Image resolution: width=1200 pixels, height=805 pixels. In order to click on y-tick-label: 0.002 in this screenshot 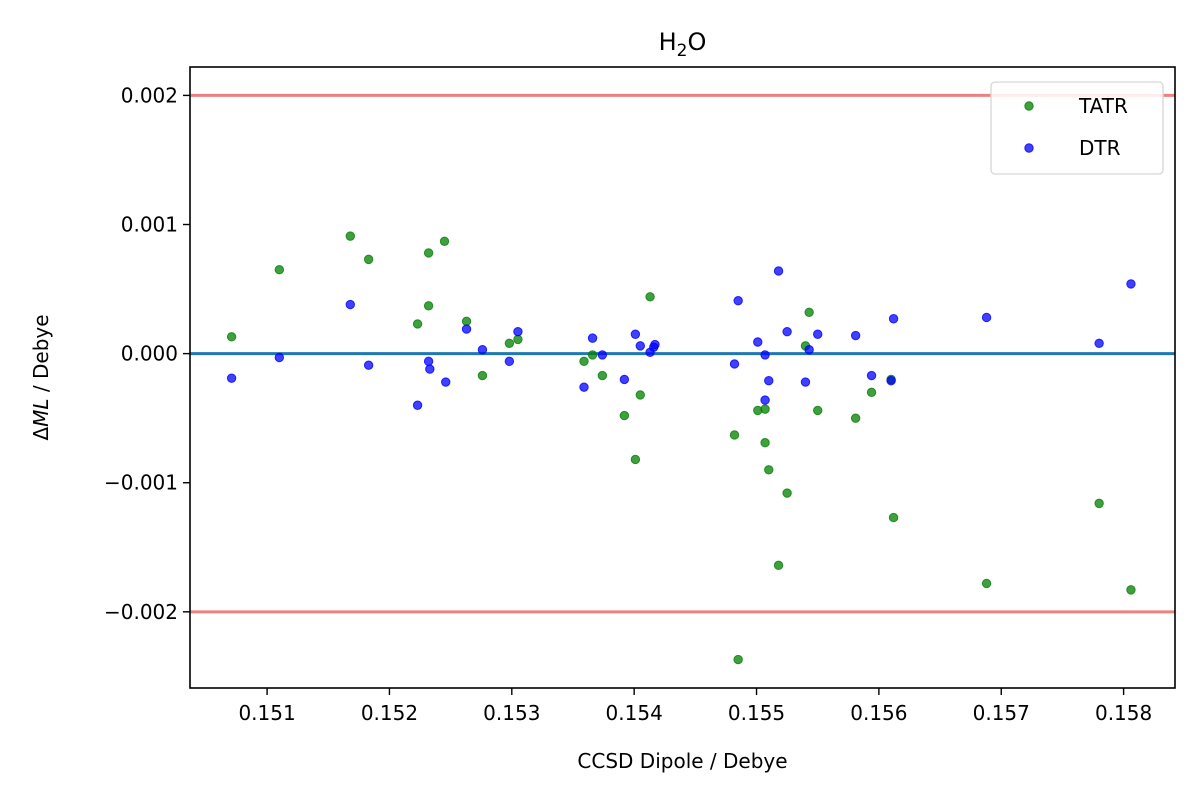, I will do `click(149, 95)`.